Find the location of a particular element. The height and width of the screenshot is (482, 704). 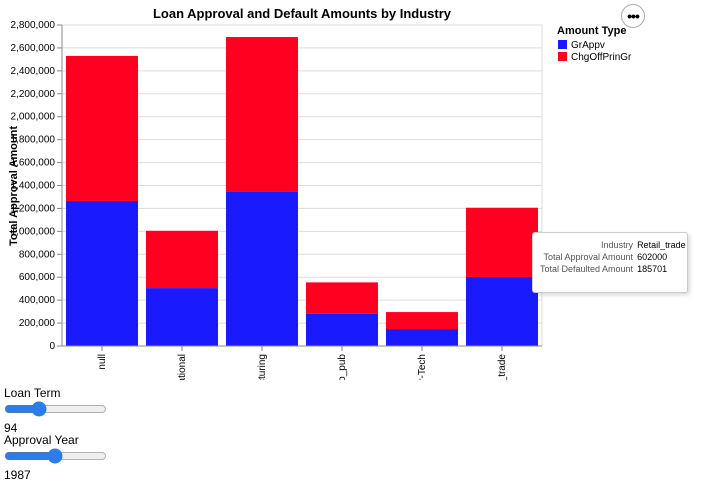

x-tick-label: no_pub is located at coordinates (342, 367).